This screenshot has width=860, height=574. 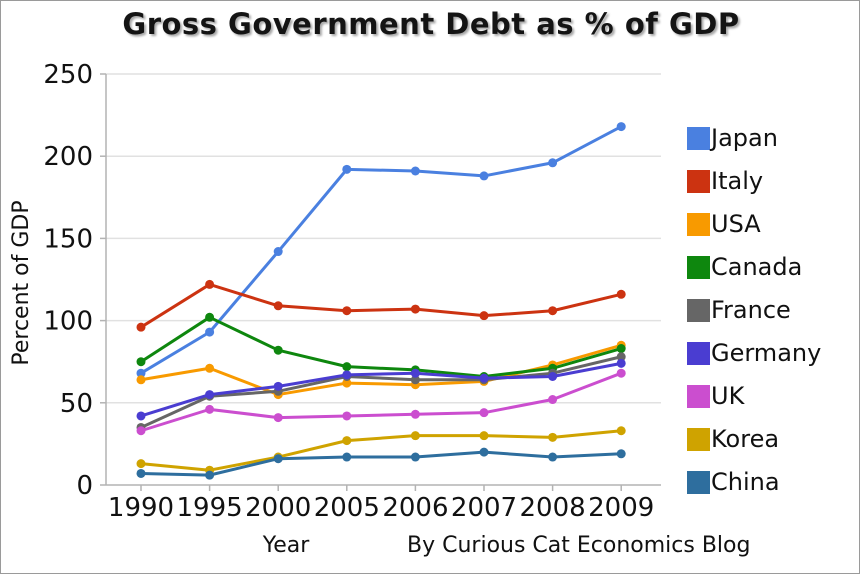 What do you see at coordinates (68, 239) in the screenshot?
I see `y-tick-label: 150` at bounding box center [68, 239].